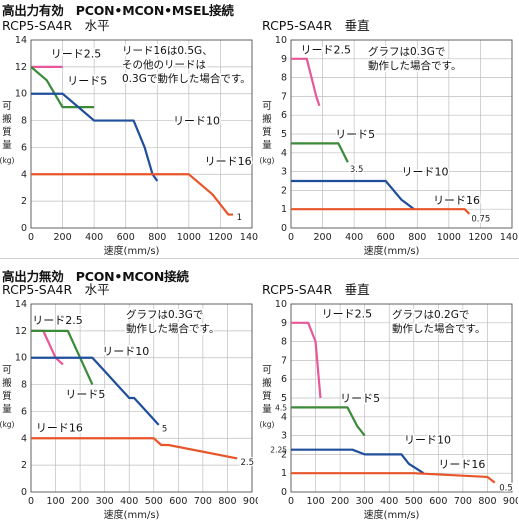 This screenshot has width=519, height=526. I want to click on chart-3-xtick-label: 500, so click(154, 501).